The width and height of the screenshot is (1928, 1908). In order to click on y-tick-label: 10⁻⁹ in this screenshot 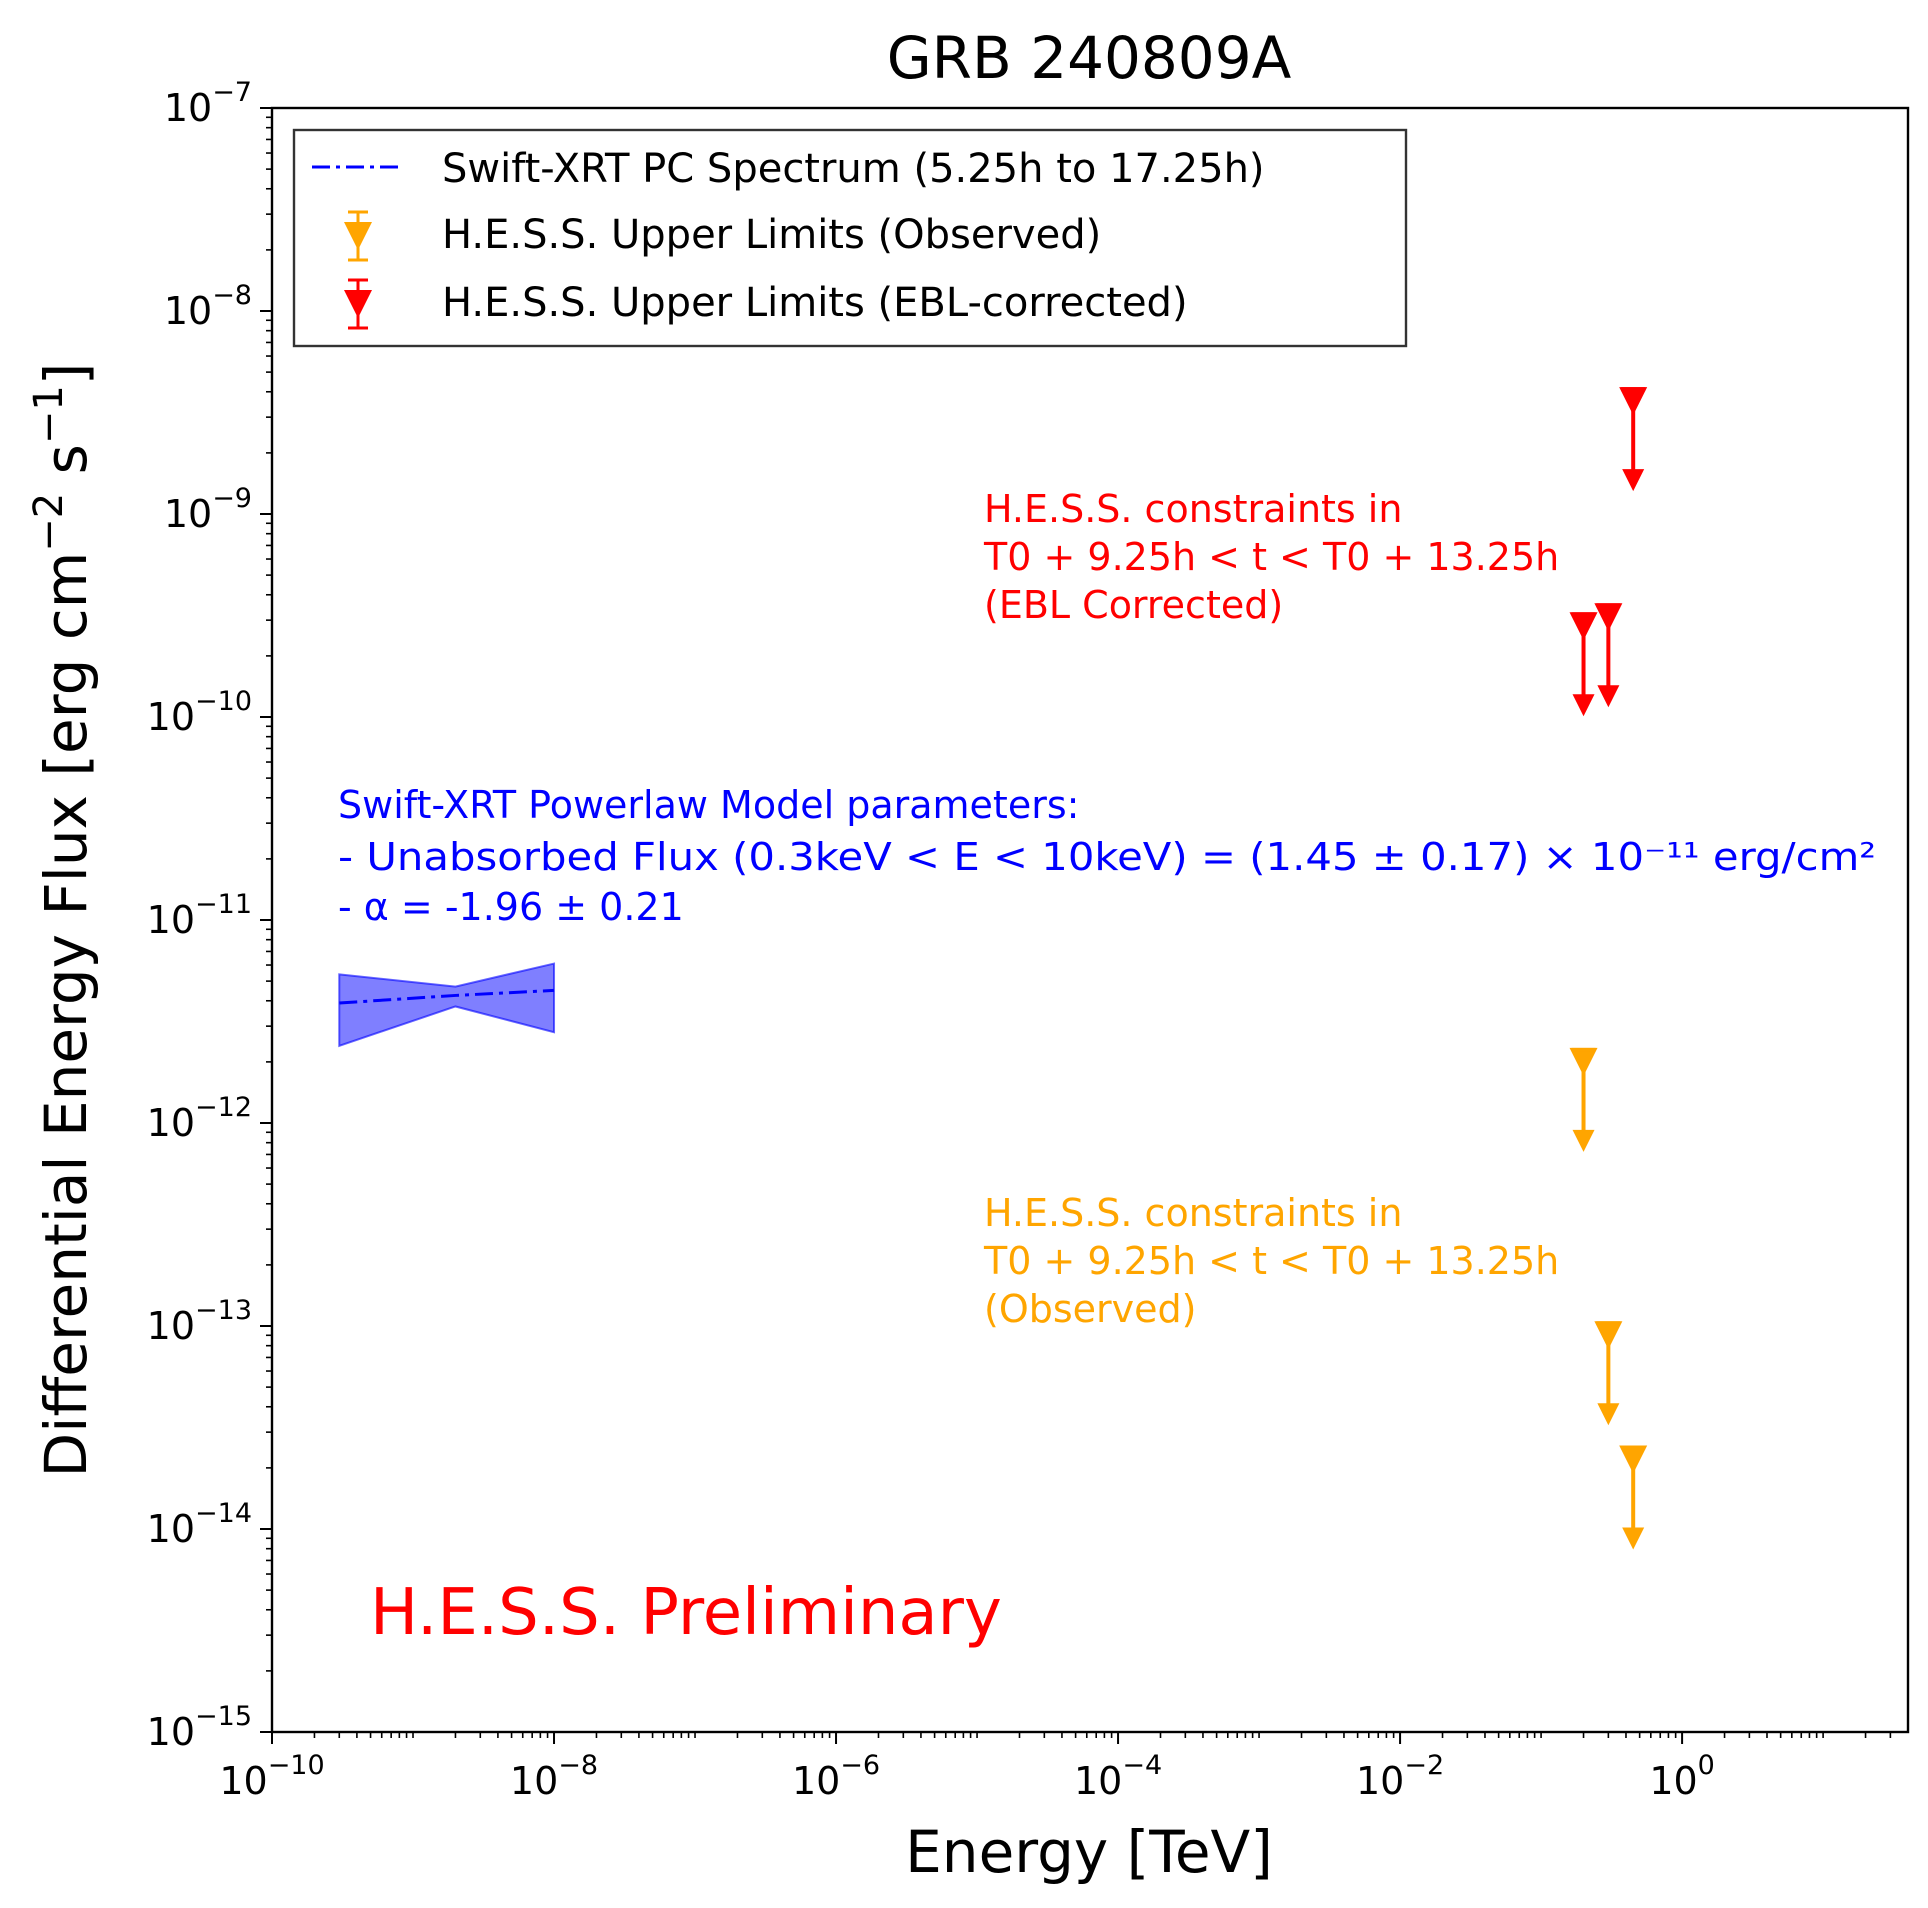, I will do `click(208, 509)`.